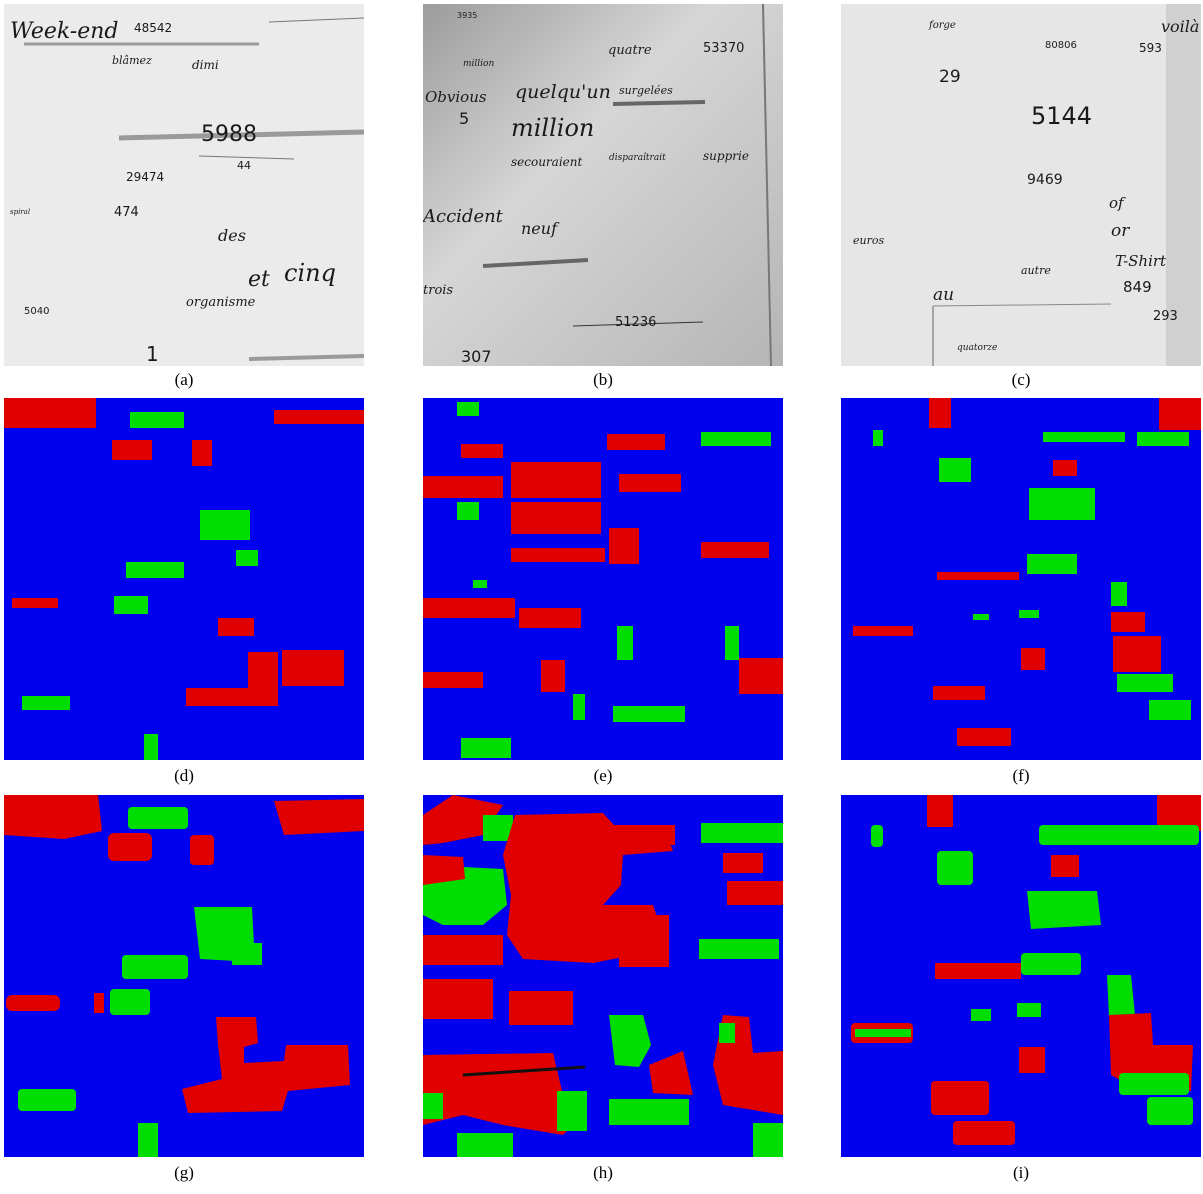  Describe the element at coordinates (950, 77) in the screenshot. I see `word: 29` at that location.